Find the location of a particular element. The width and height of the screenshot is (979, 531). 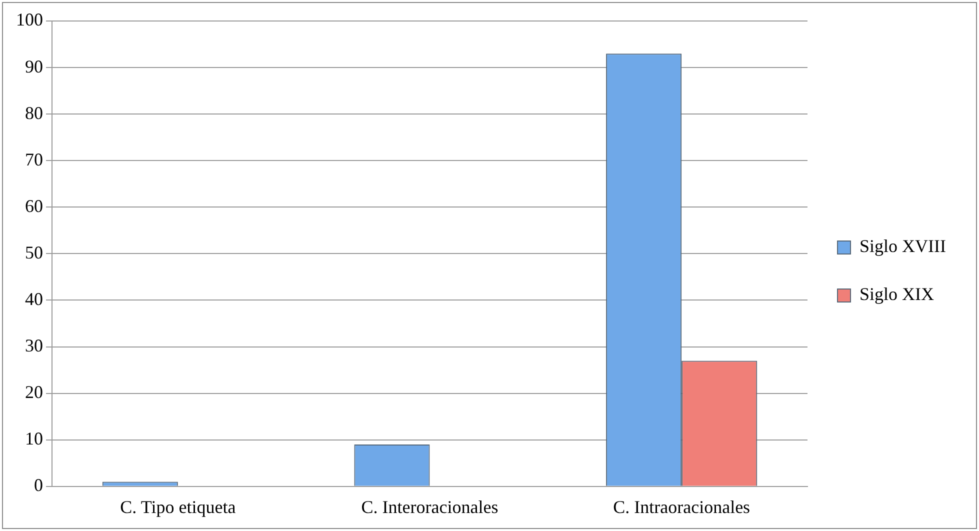

y-tick-label: 10 is located at coordinates (34, 438).